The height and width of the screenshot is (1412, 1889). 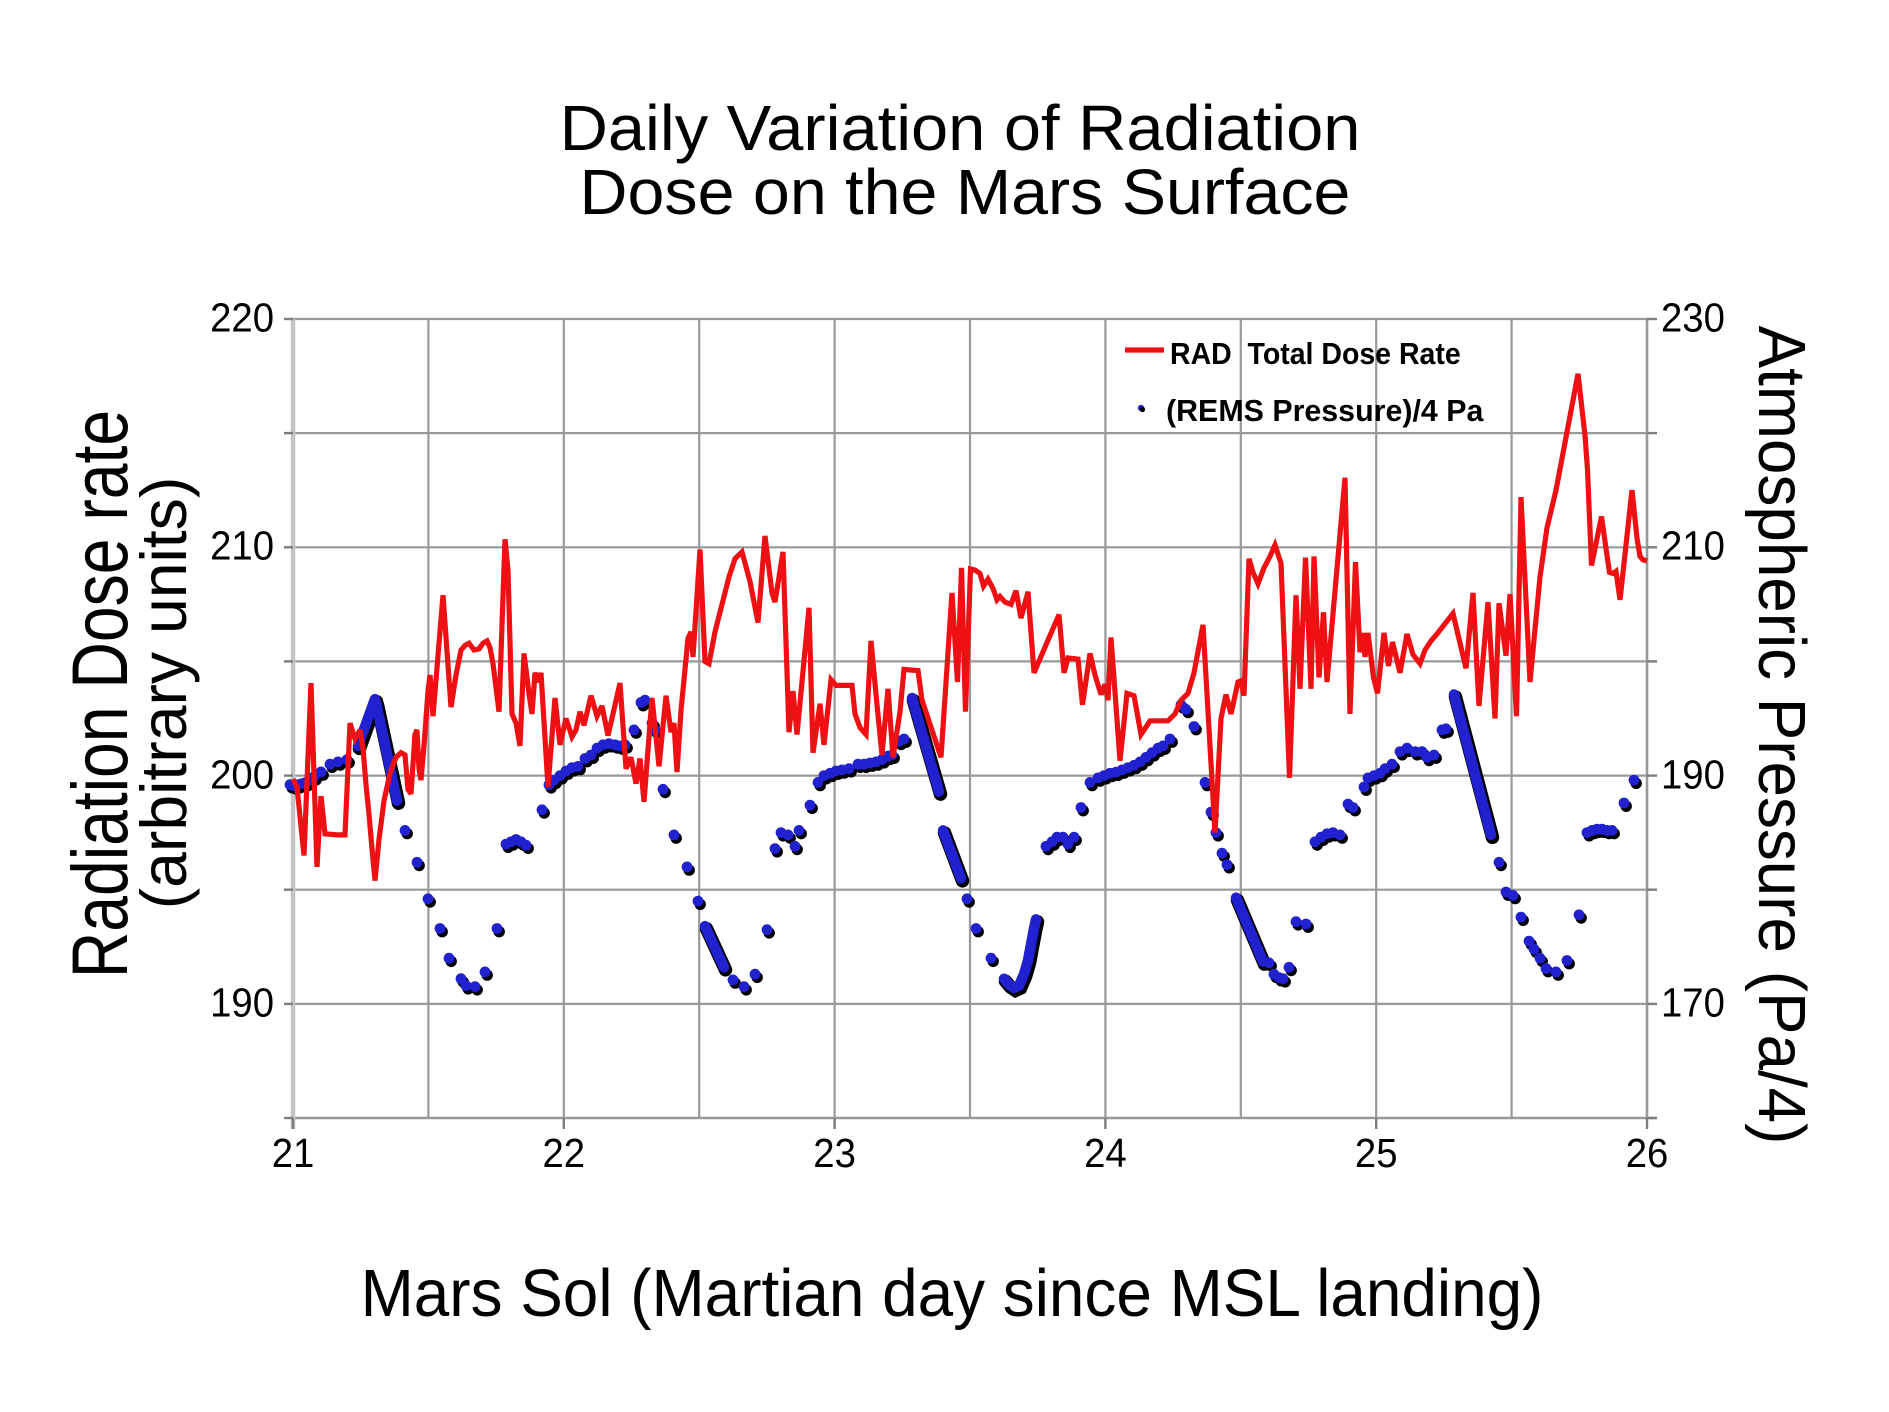 I want to click on svg-text: (REMS Pressure)/4 Pa, so click(x=1325, y=410).